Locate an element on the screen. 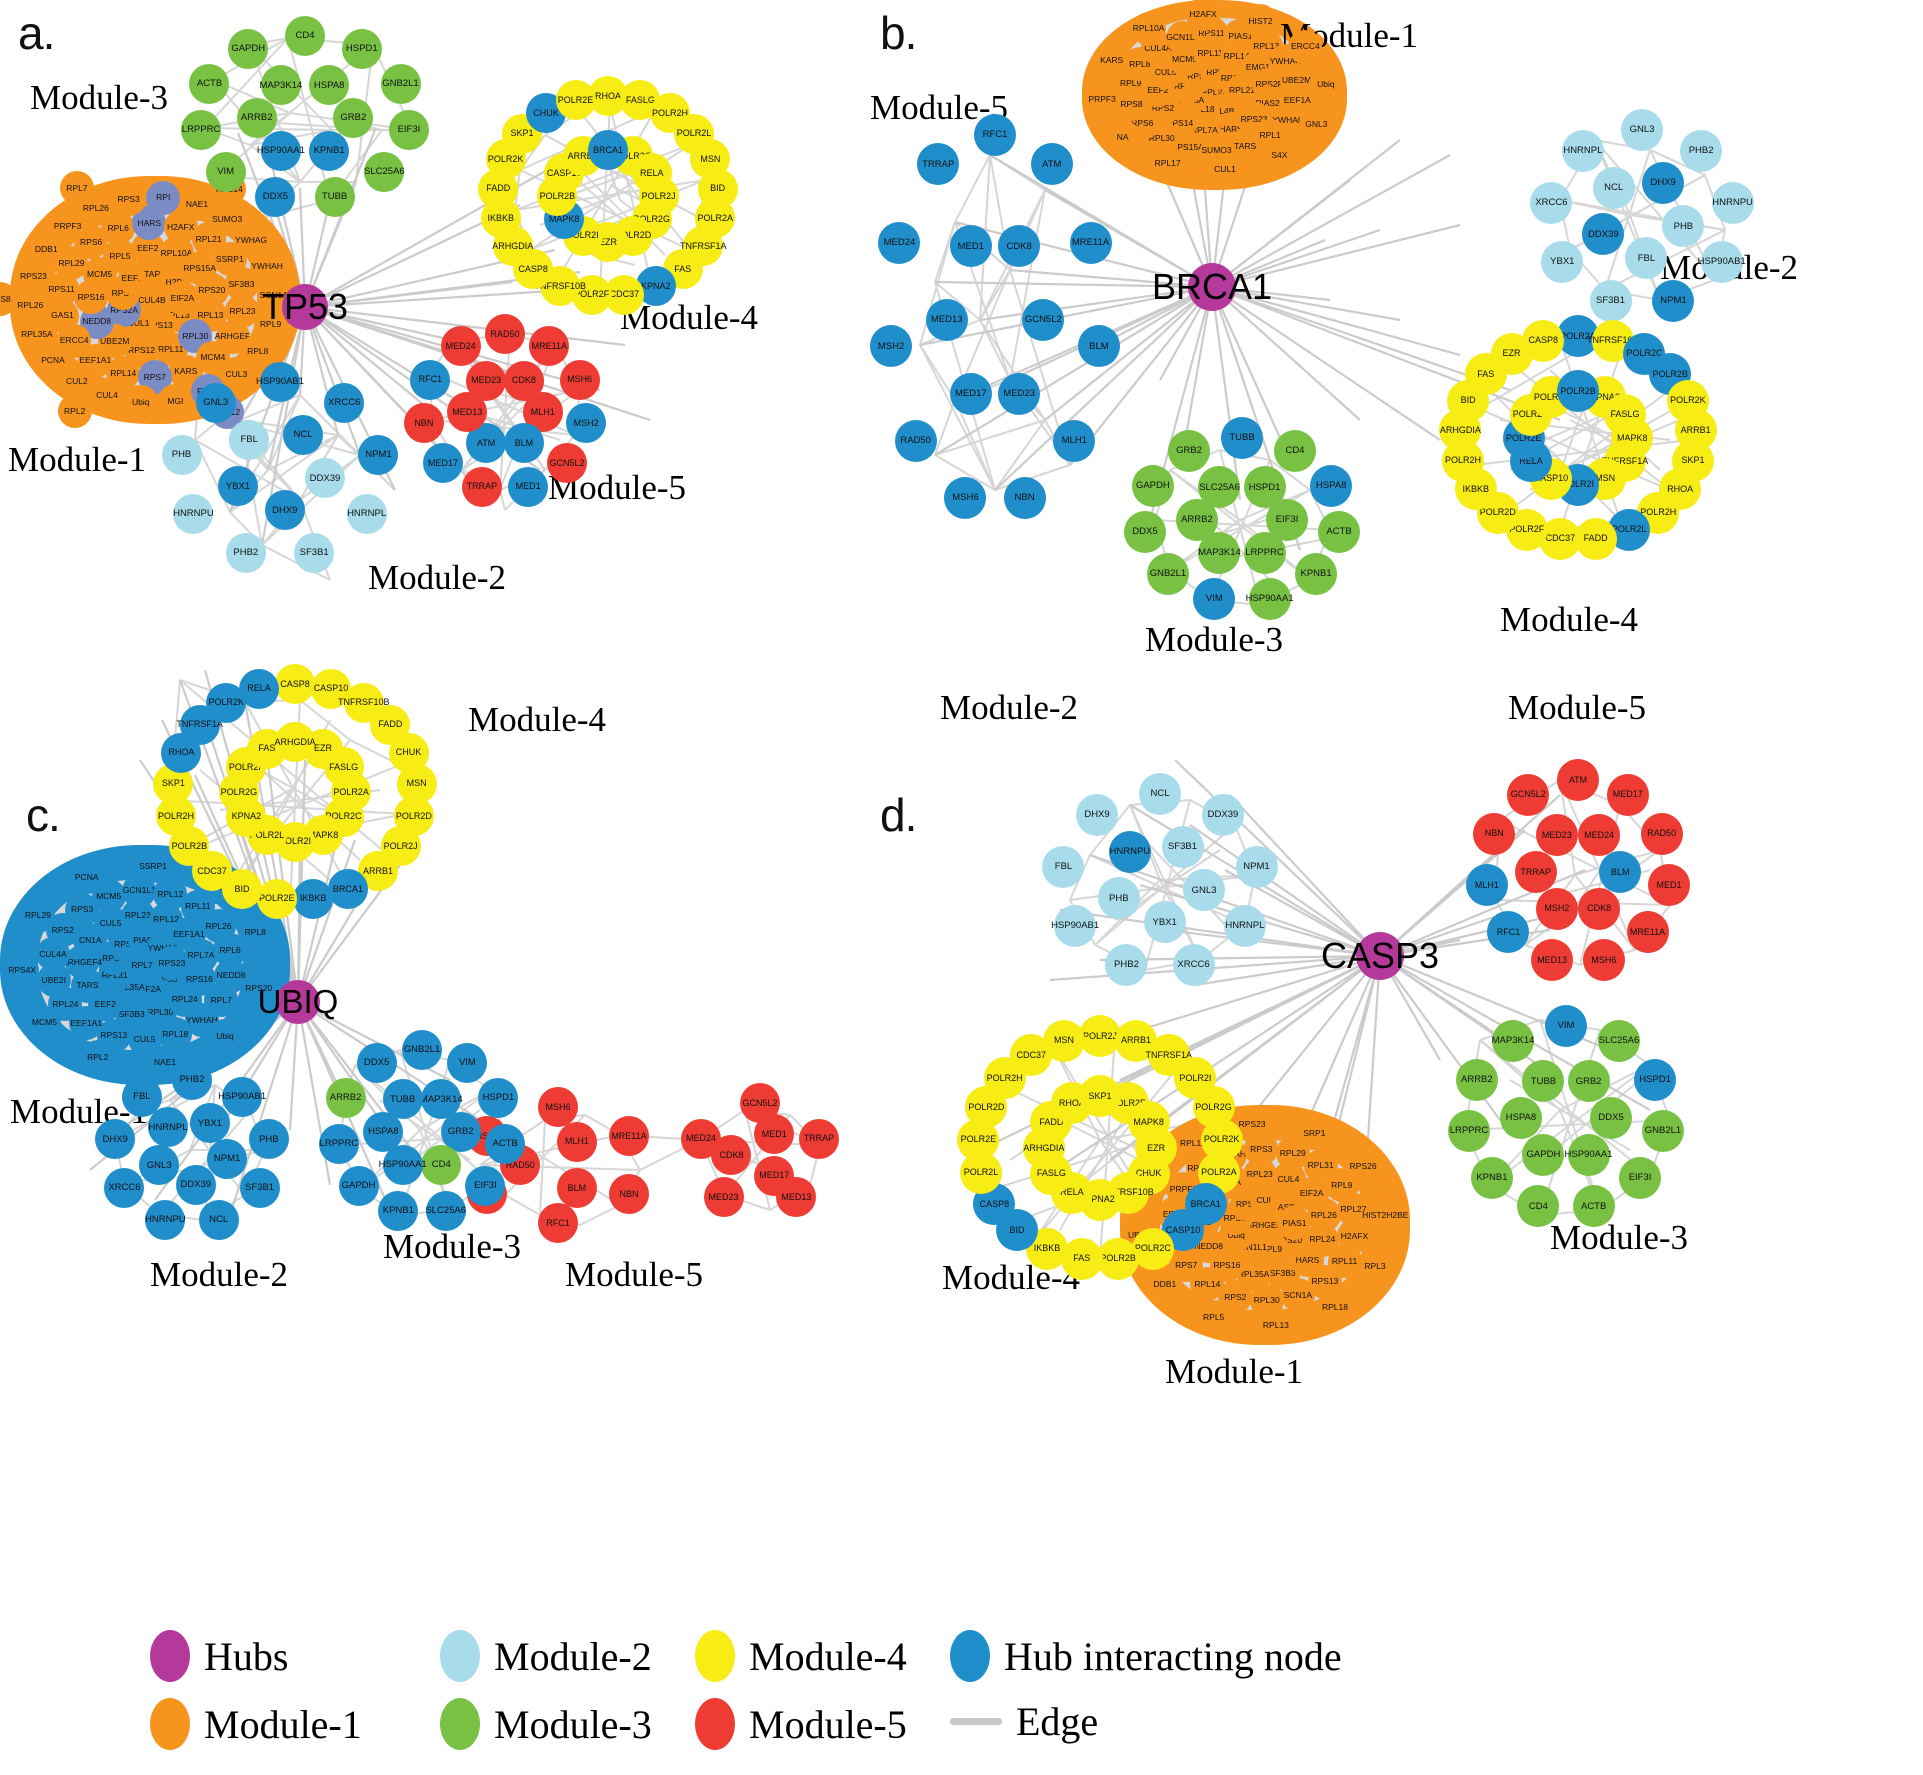  panel-c-hub-ubiq is located at coordinates (298, 1002).